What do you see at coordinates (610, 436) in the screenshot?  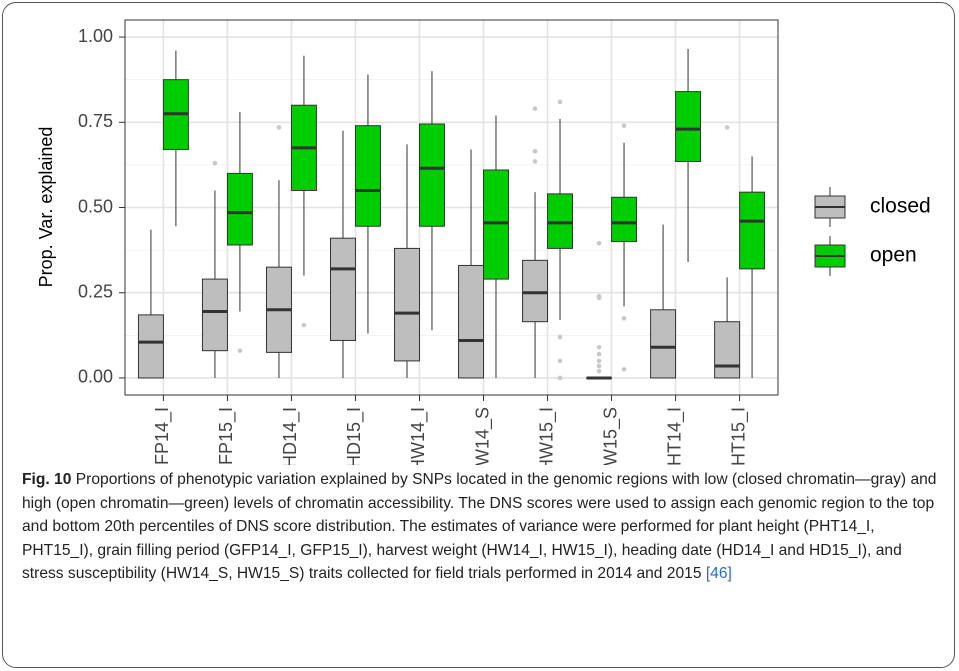 I see `x-tick-label: HW15_S` at bounding box center [610, 436].